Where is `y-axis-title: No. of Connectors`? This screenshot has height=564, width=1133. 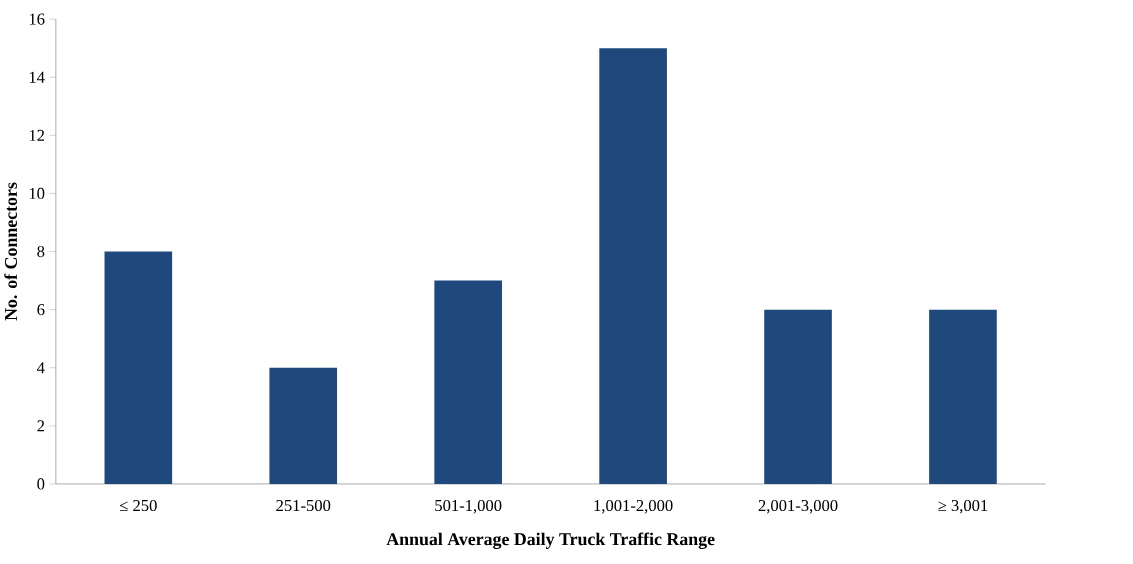 y-axis-title: No. of Connectors is located at coordinates (11, 251).